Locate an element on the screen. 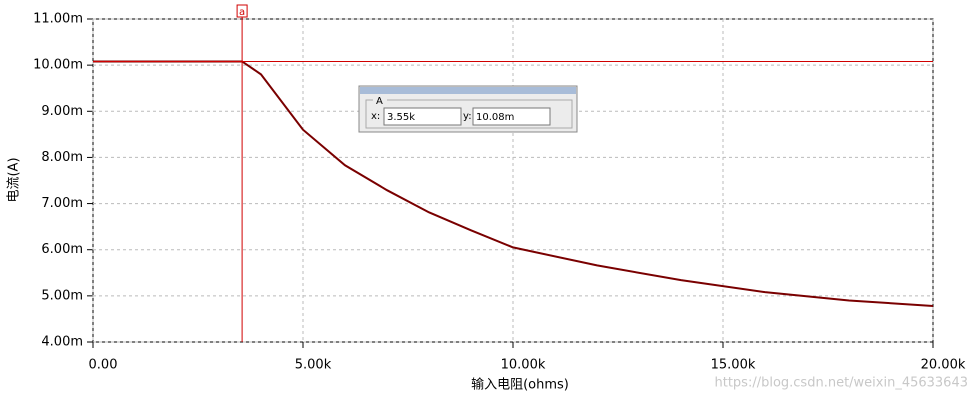  y-tick-label: 5.00m is located at coordinates (62, 295).